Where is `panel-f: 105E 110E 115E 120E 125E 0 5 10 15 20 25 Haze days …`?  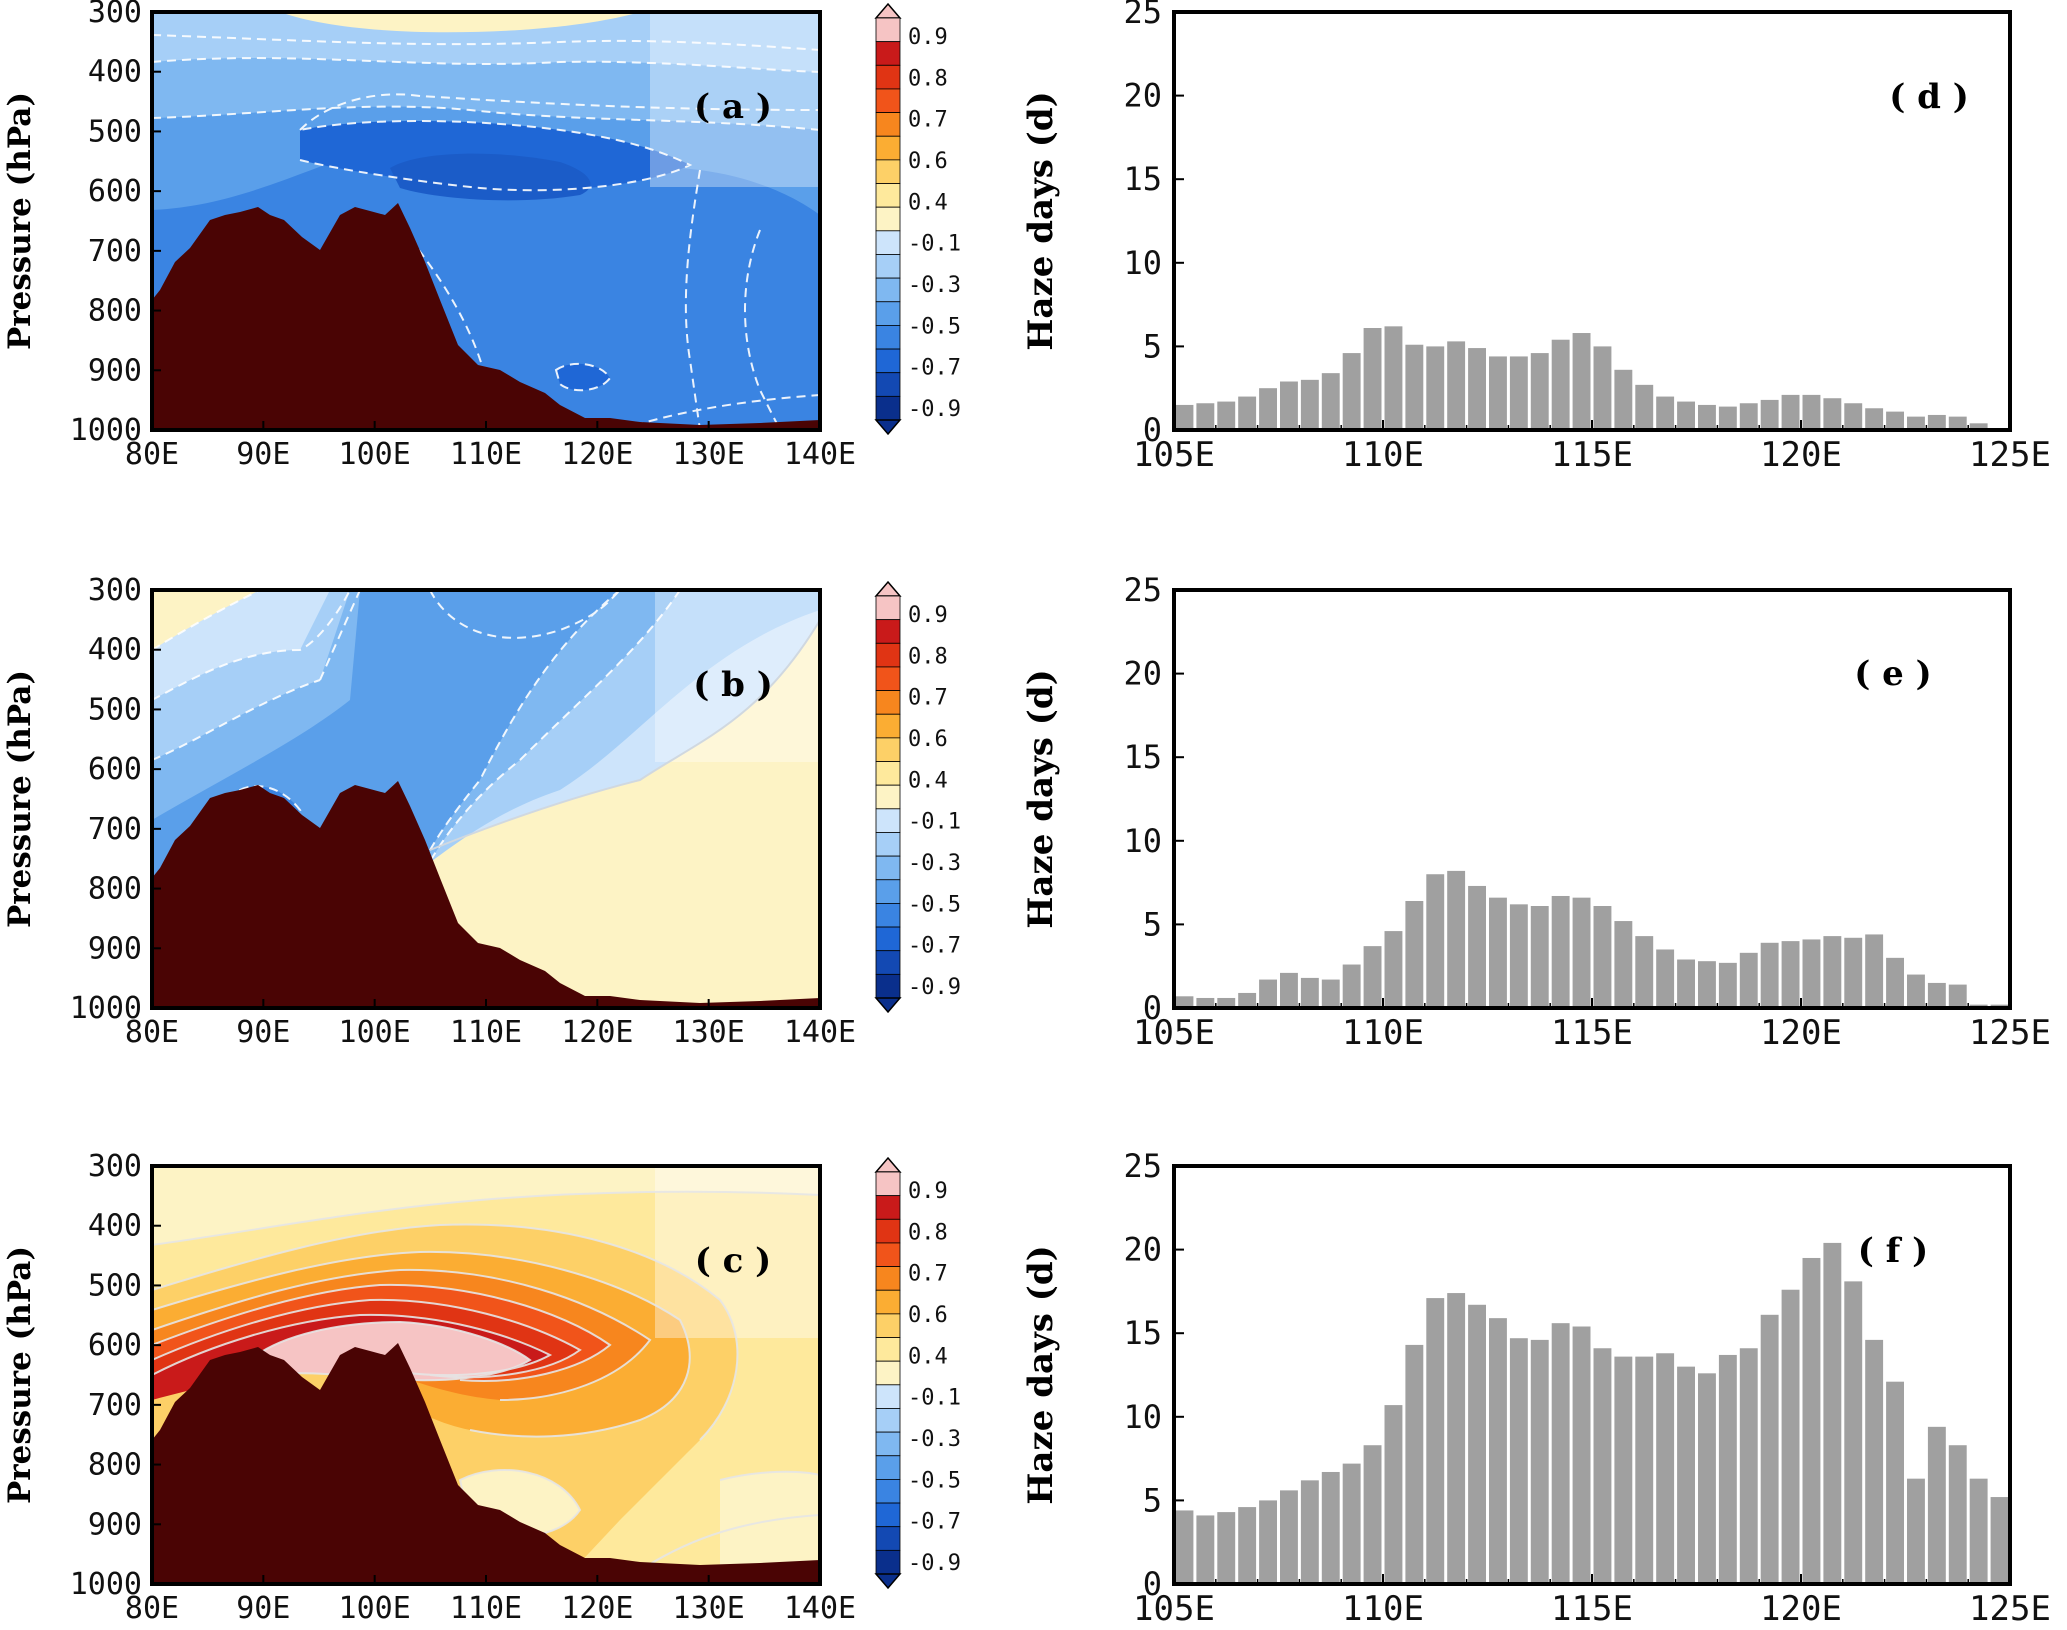 panel-f: 105E 110E 115E 120E 125E 0 5 10 15 20 25 Haze days … is located at coordinates (1536, 1388).